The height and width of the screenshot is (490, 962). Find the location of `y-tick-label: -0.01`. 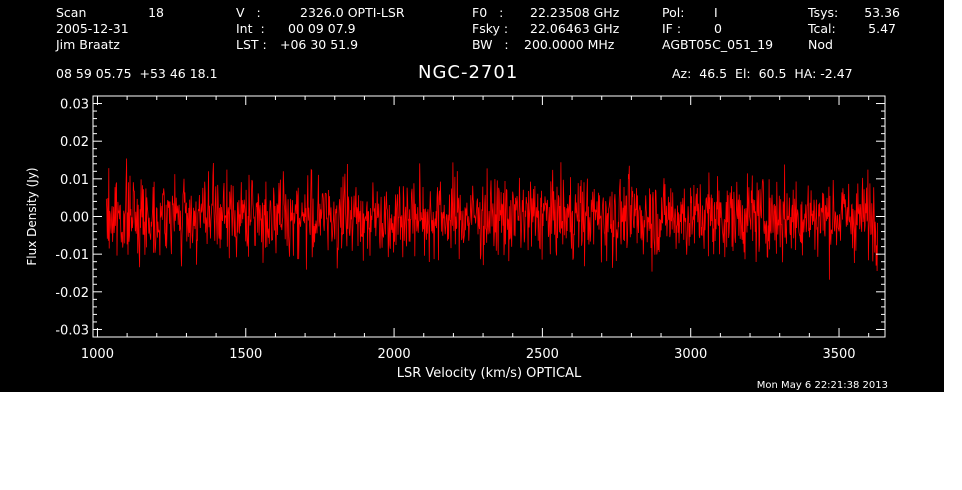

y-tick-label: -0.01 is located at coordinates (72, 255).